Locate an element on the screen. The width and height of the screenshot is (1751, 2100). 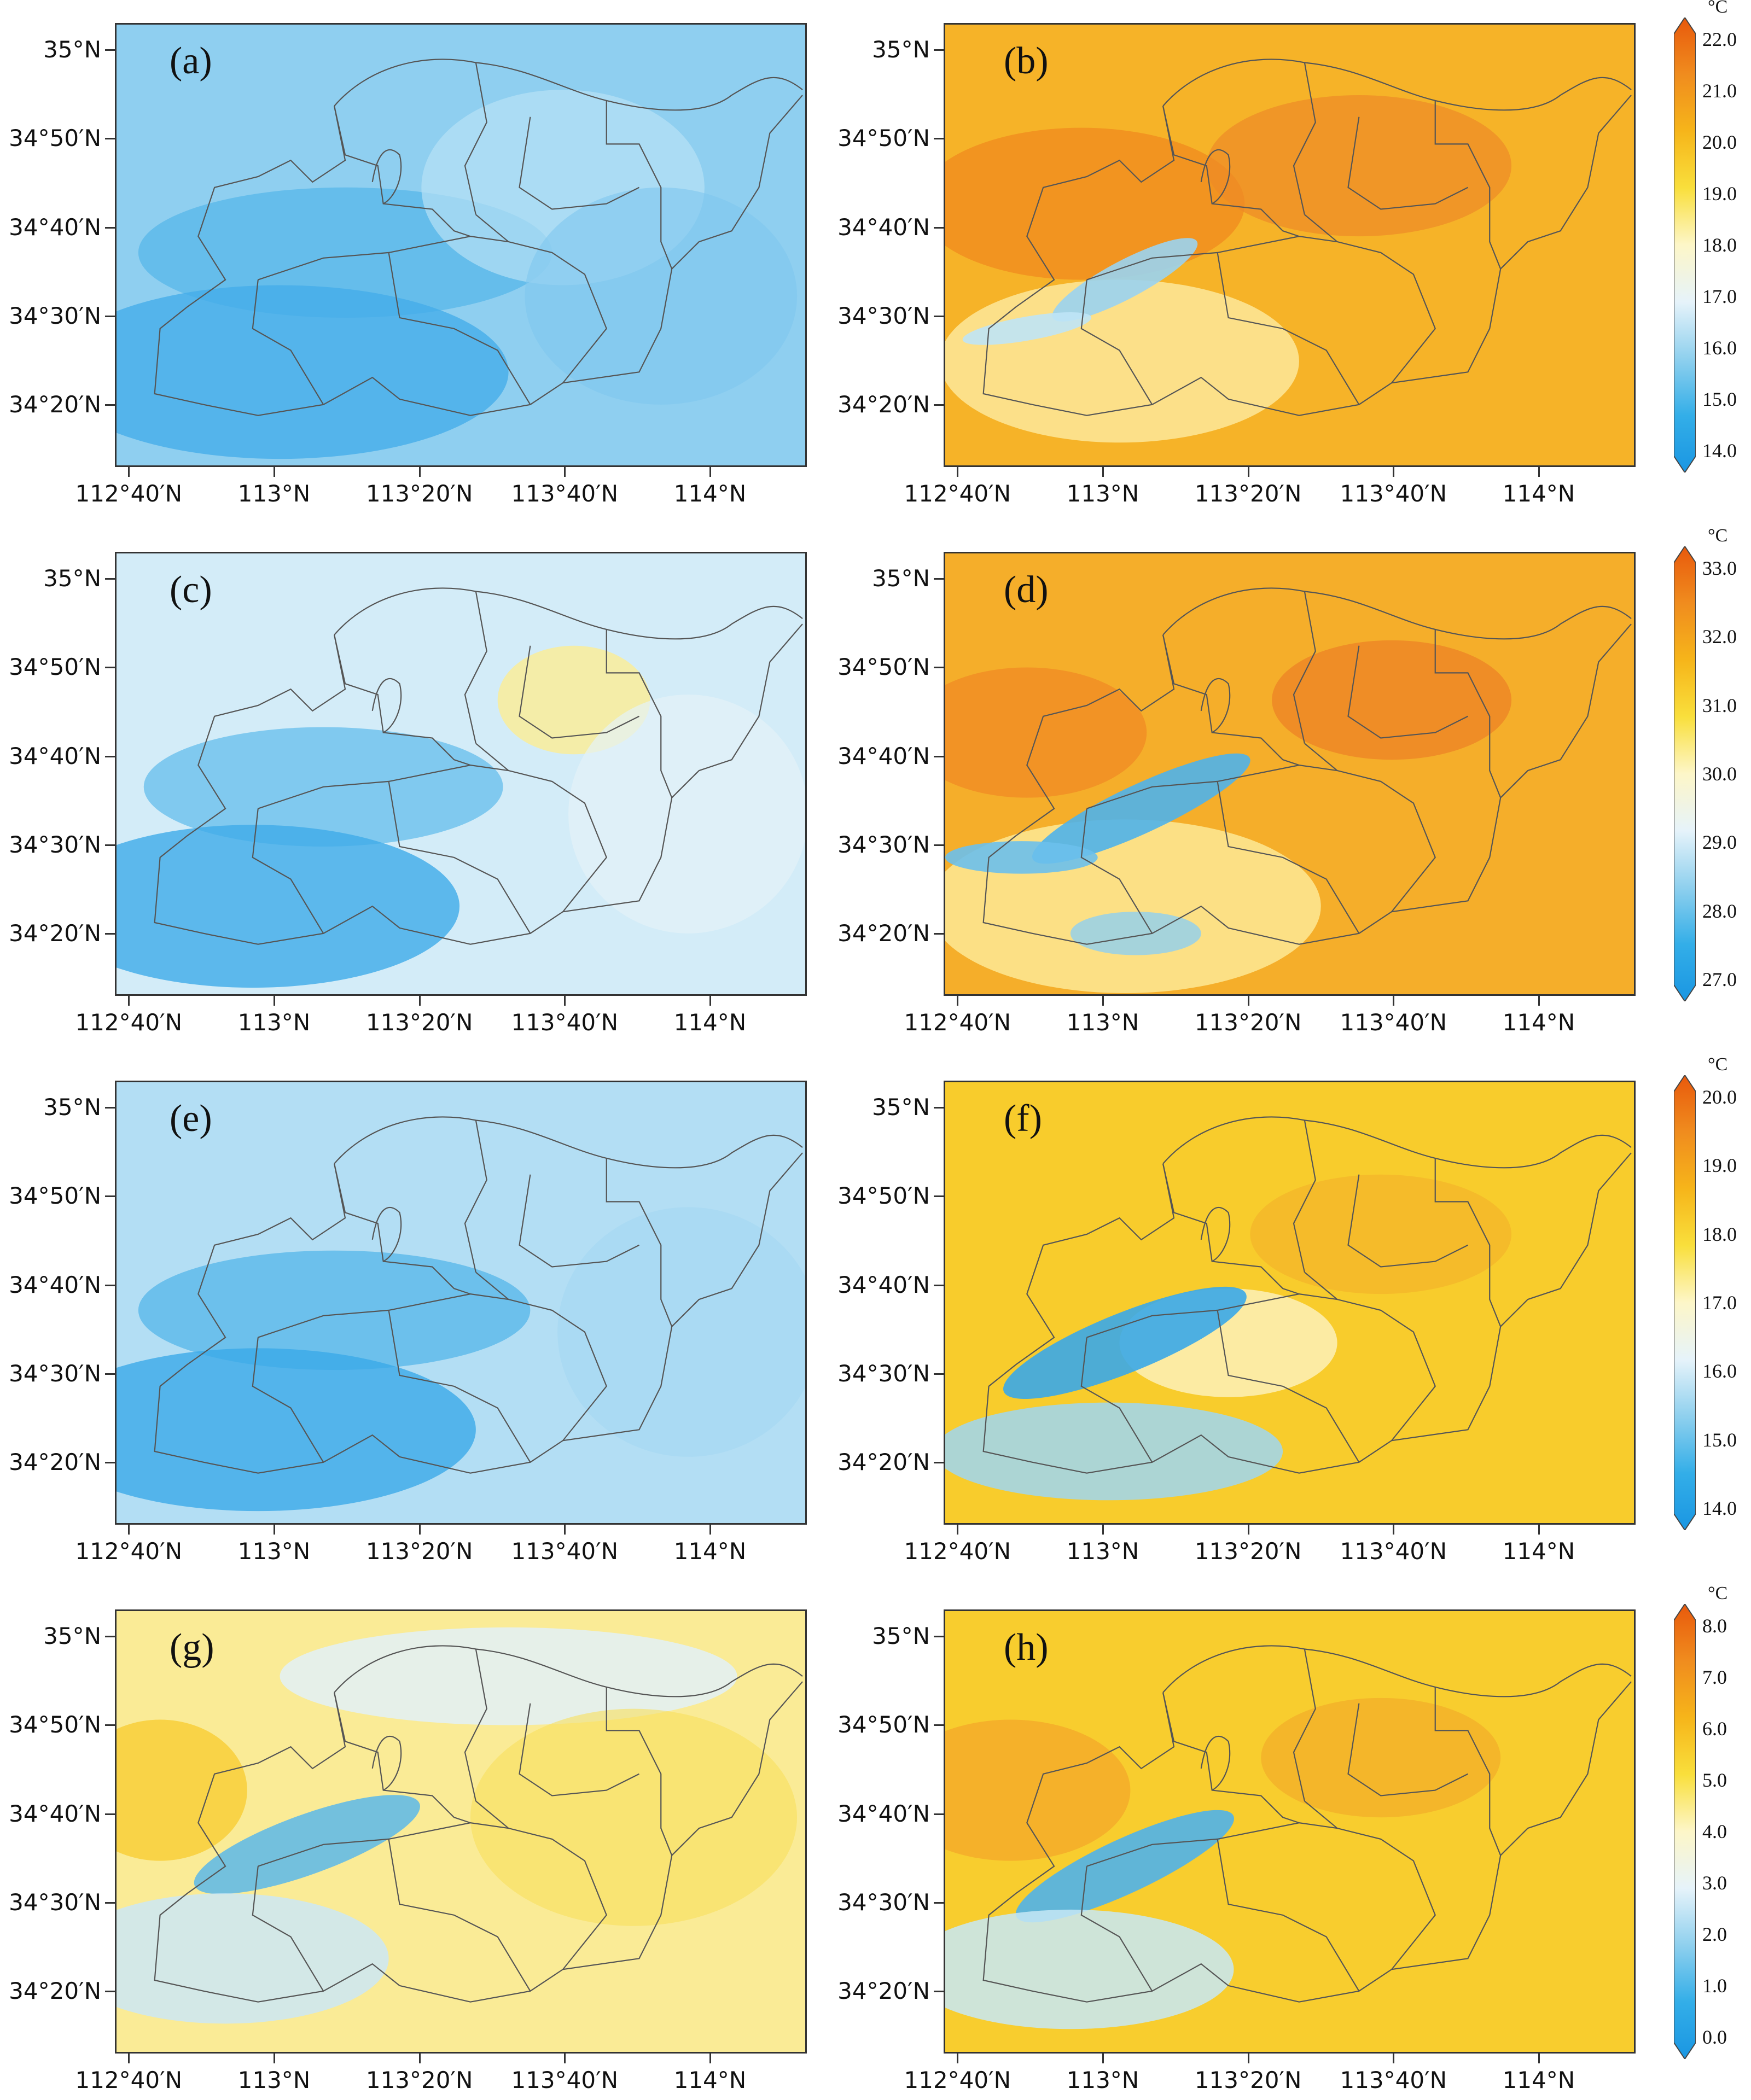
colorbar-tick-0-3: 19.0 is located at coordinates (1719, 194).